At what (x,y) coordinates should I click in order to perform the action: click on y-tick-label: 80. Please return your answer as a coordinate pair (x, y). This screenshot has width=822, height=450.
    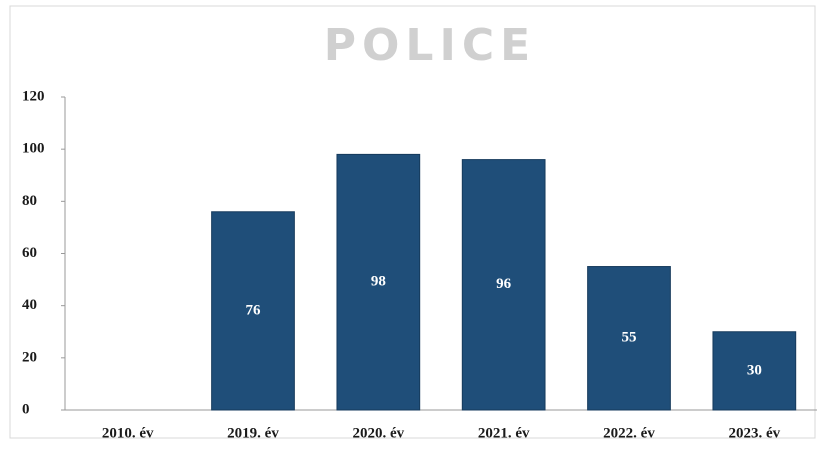
    Looking at the image, I should click on (29, 201).